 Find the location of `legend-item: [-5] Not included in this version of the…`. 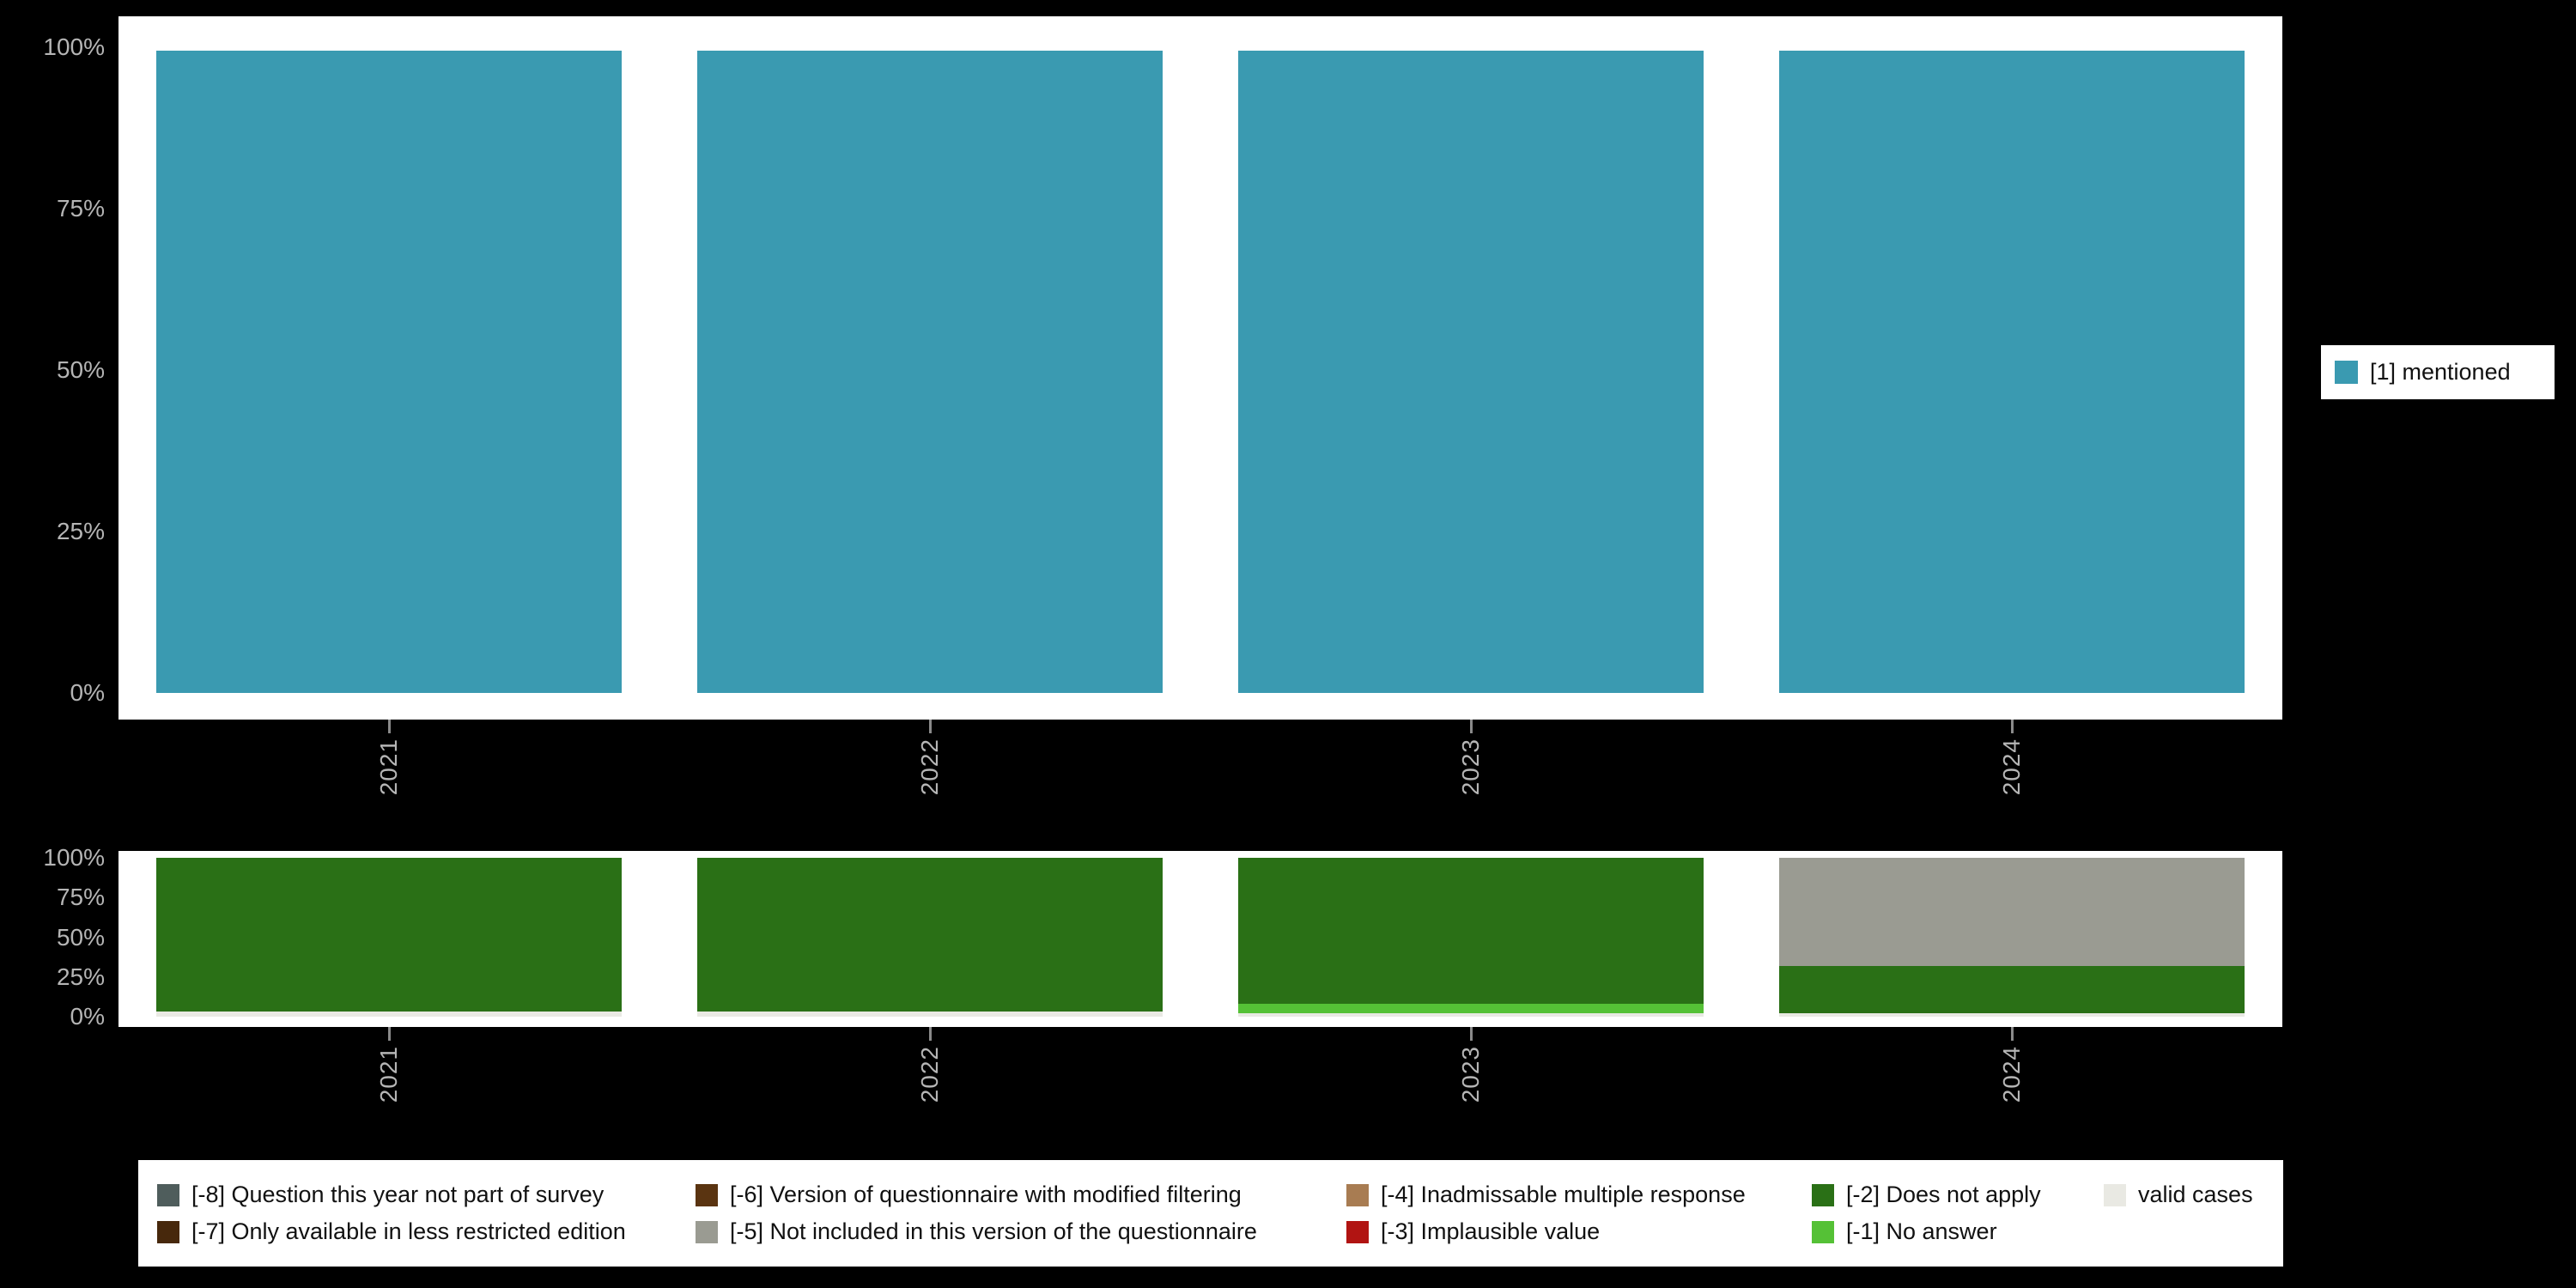

legend-item: [-5] Not included in this version of the… is located at coordinates (1021, 1232).